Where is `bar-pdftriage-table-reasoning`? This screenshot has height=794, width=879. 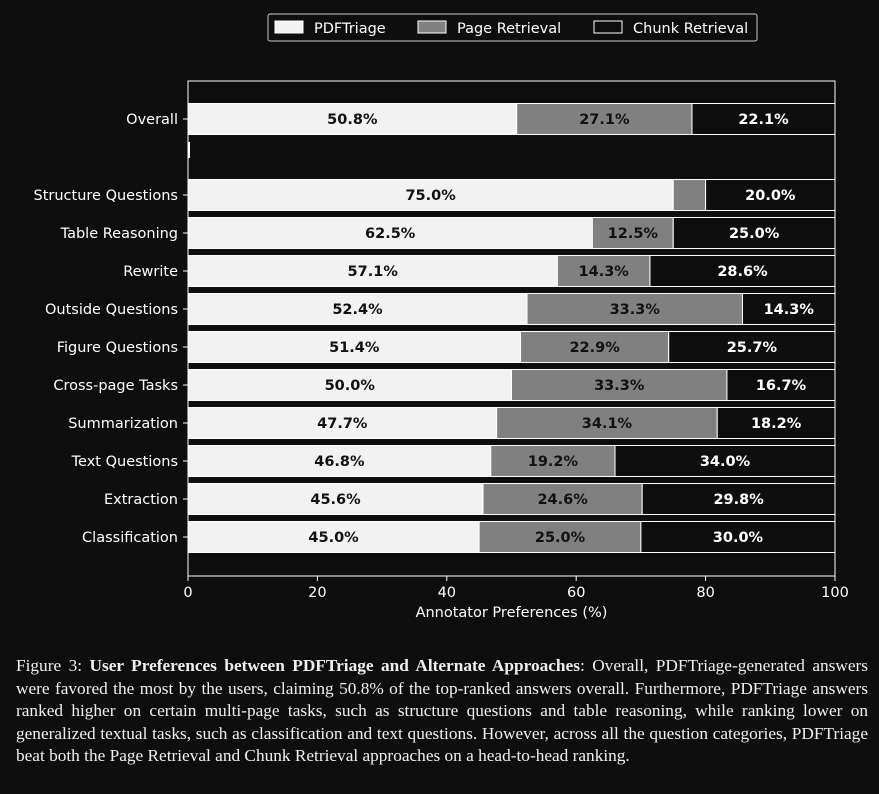
bar-pdftriage-table-reasoning is located at coordinates (390, 233).